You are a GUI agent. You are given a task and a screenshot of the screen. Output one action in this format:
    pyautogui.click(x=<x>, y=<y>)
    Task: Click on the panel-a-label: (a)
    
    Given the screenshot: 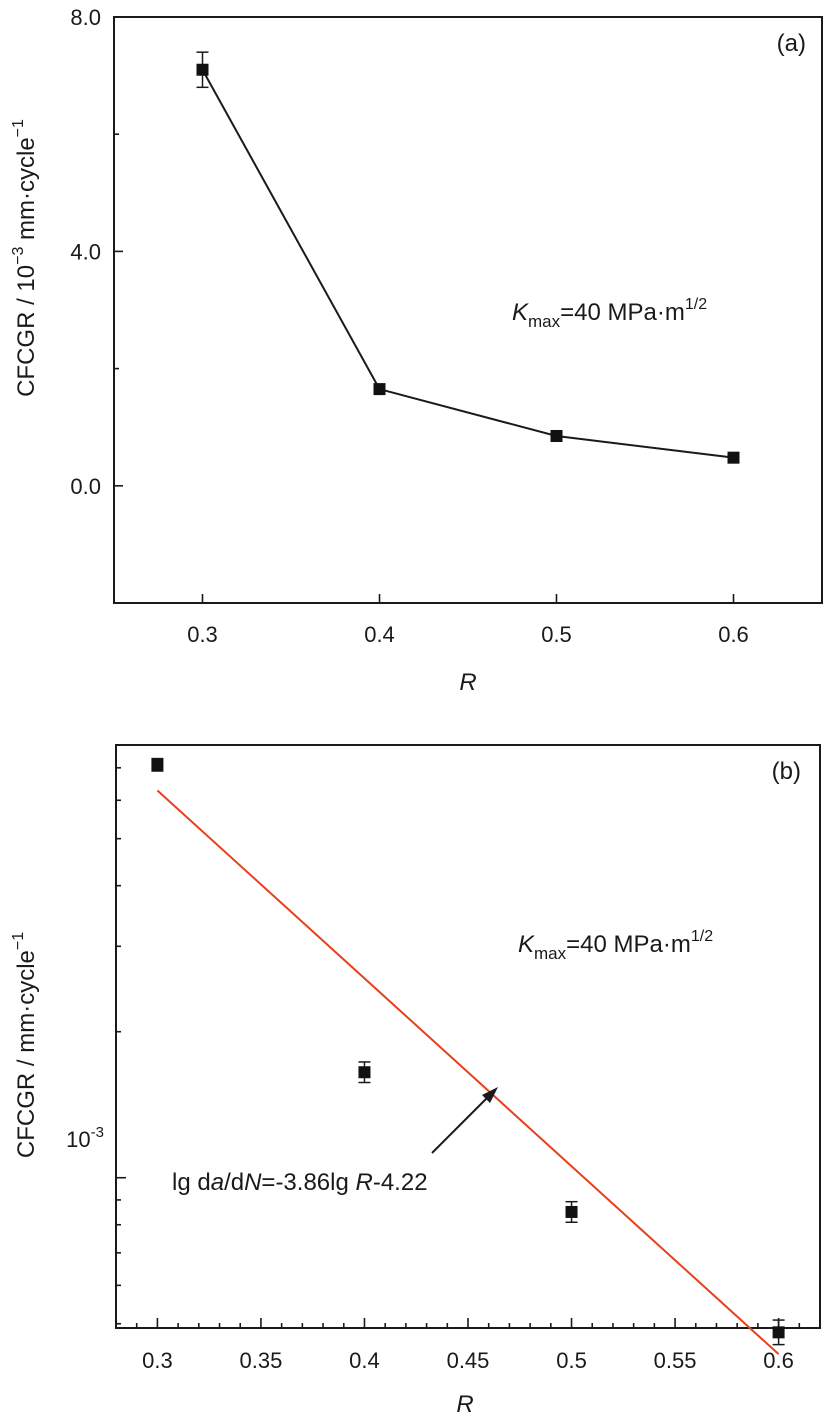 What is the action you would take?
    pyautogui.click(x=791, y=43)
    